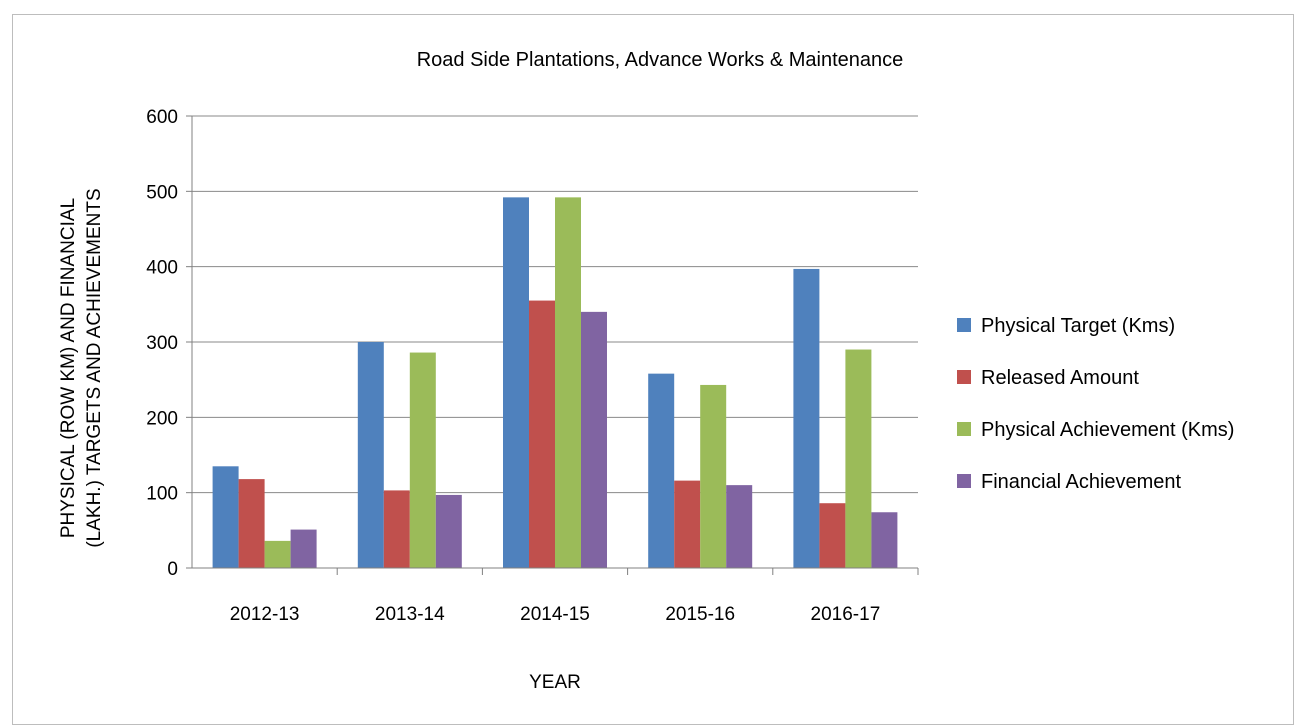 The width and height of the screenshot is (1298, 727). Describe the element at coordinates (68, 368) in the screenshot. I see `y-axis-label-line-1: PHYSICAL (ROW KM) AND FINANCIAL` at that location.